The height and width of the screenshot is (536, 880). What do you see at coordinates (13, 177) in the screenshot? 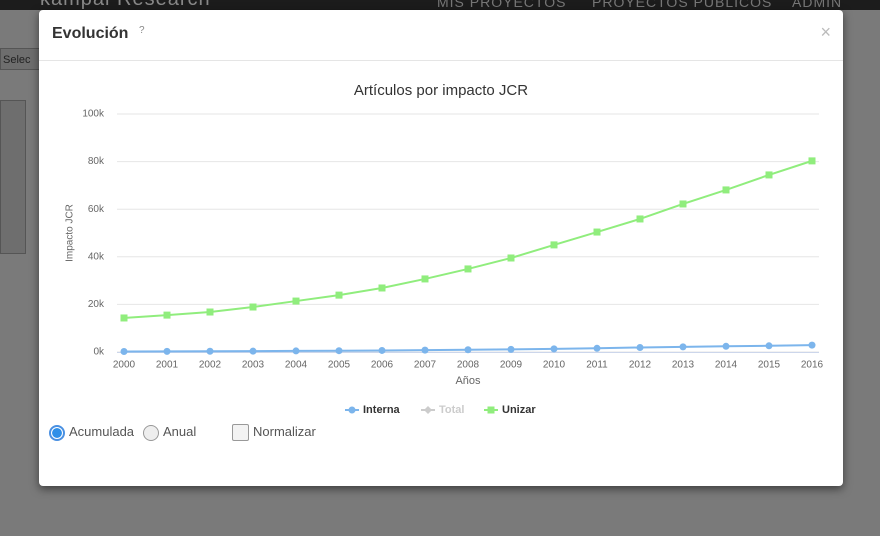
I see `sidebar-icons` at bounding box center [13, 177].